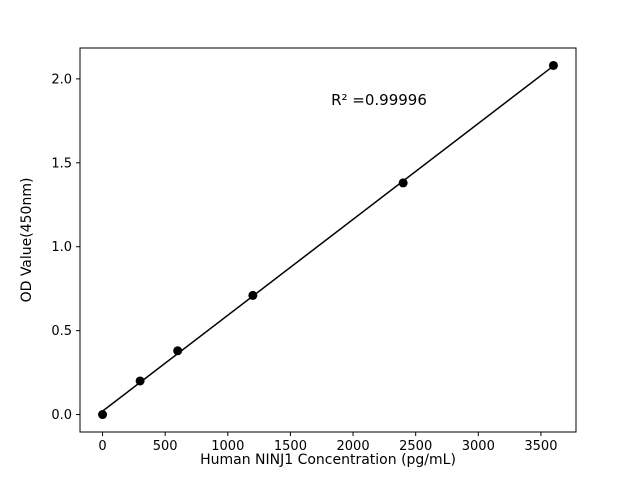  Describe the element at coordinates (540, 446) in the screenshot. I see `x-tick-label: 3500` at that location.